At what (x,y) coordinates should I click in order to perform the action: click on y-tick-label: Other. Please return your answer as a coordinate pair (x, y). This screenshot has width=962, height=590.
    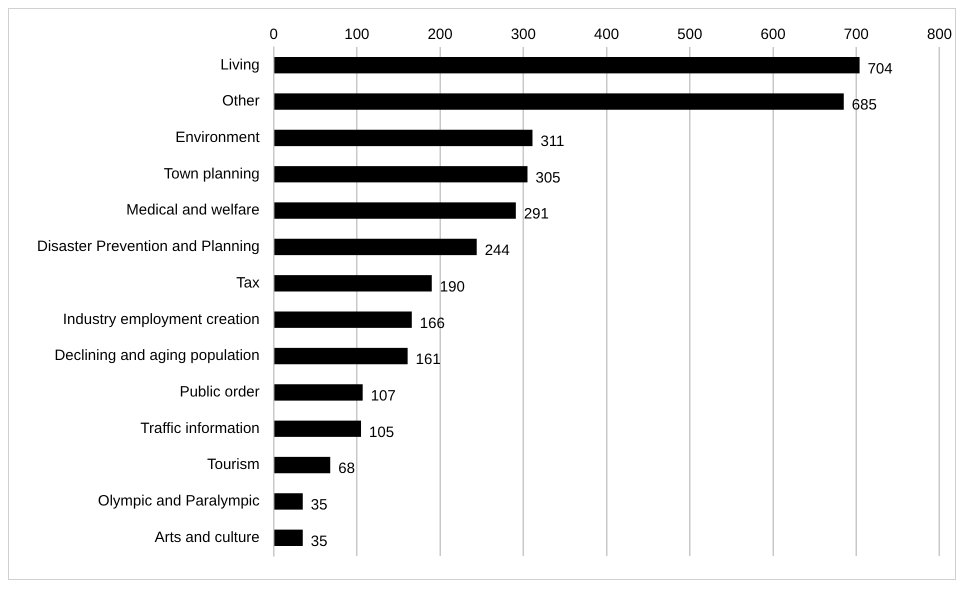
    Looking at the image, I should click on (241, 101).